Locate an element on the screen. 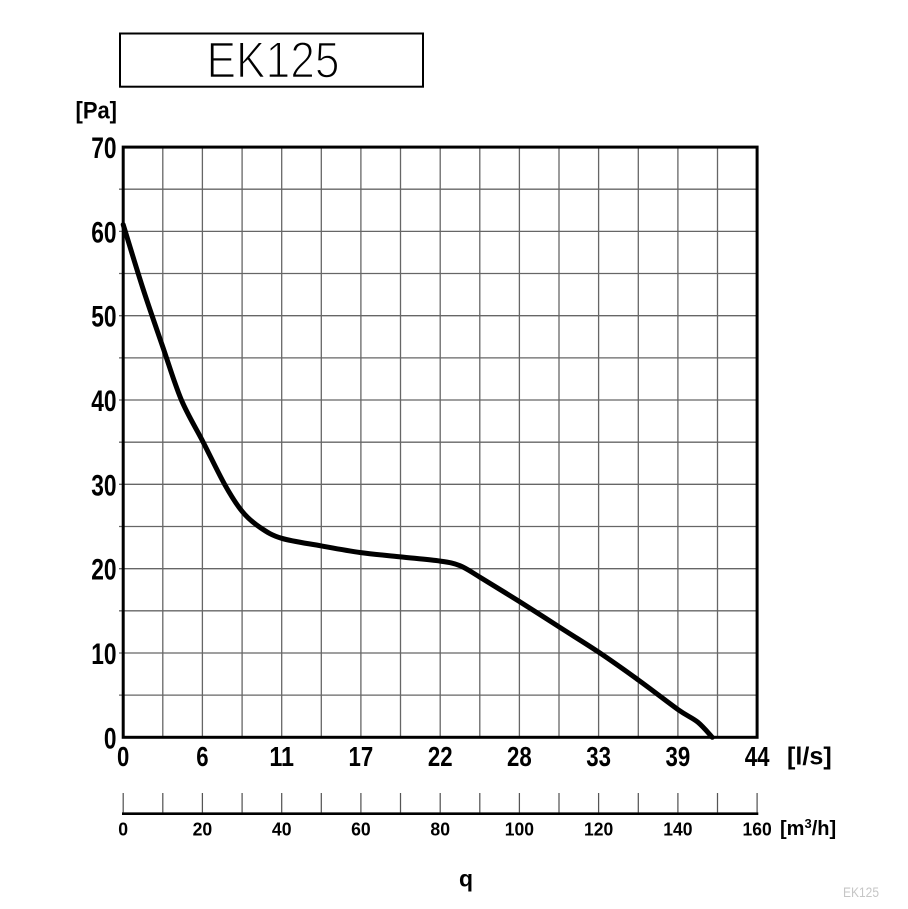 This screenshot has height=909, width=908. svg-text: 33 is located at coordinates (598, 756).